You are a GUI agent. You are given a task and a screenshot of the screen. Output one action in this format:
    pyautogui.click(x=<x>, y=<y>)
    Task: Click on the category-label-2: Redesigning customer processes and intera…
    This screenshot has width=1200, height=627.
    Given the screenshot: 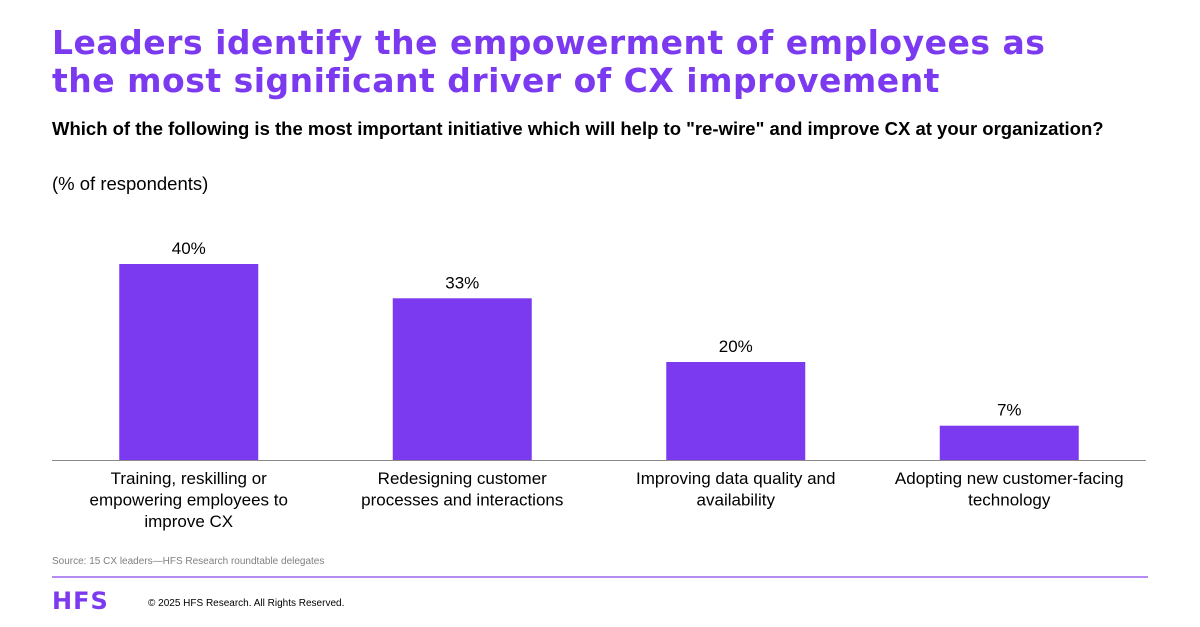 What is the action you would take?
    pyautogui.click(x=462, y=489)
    